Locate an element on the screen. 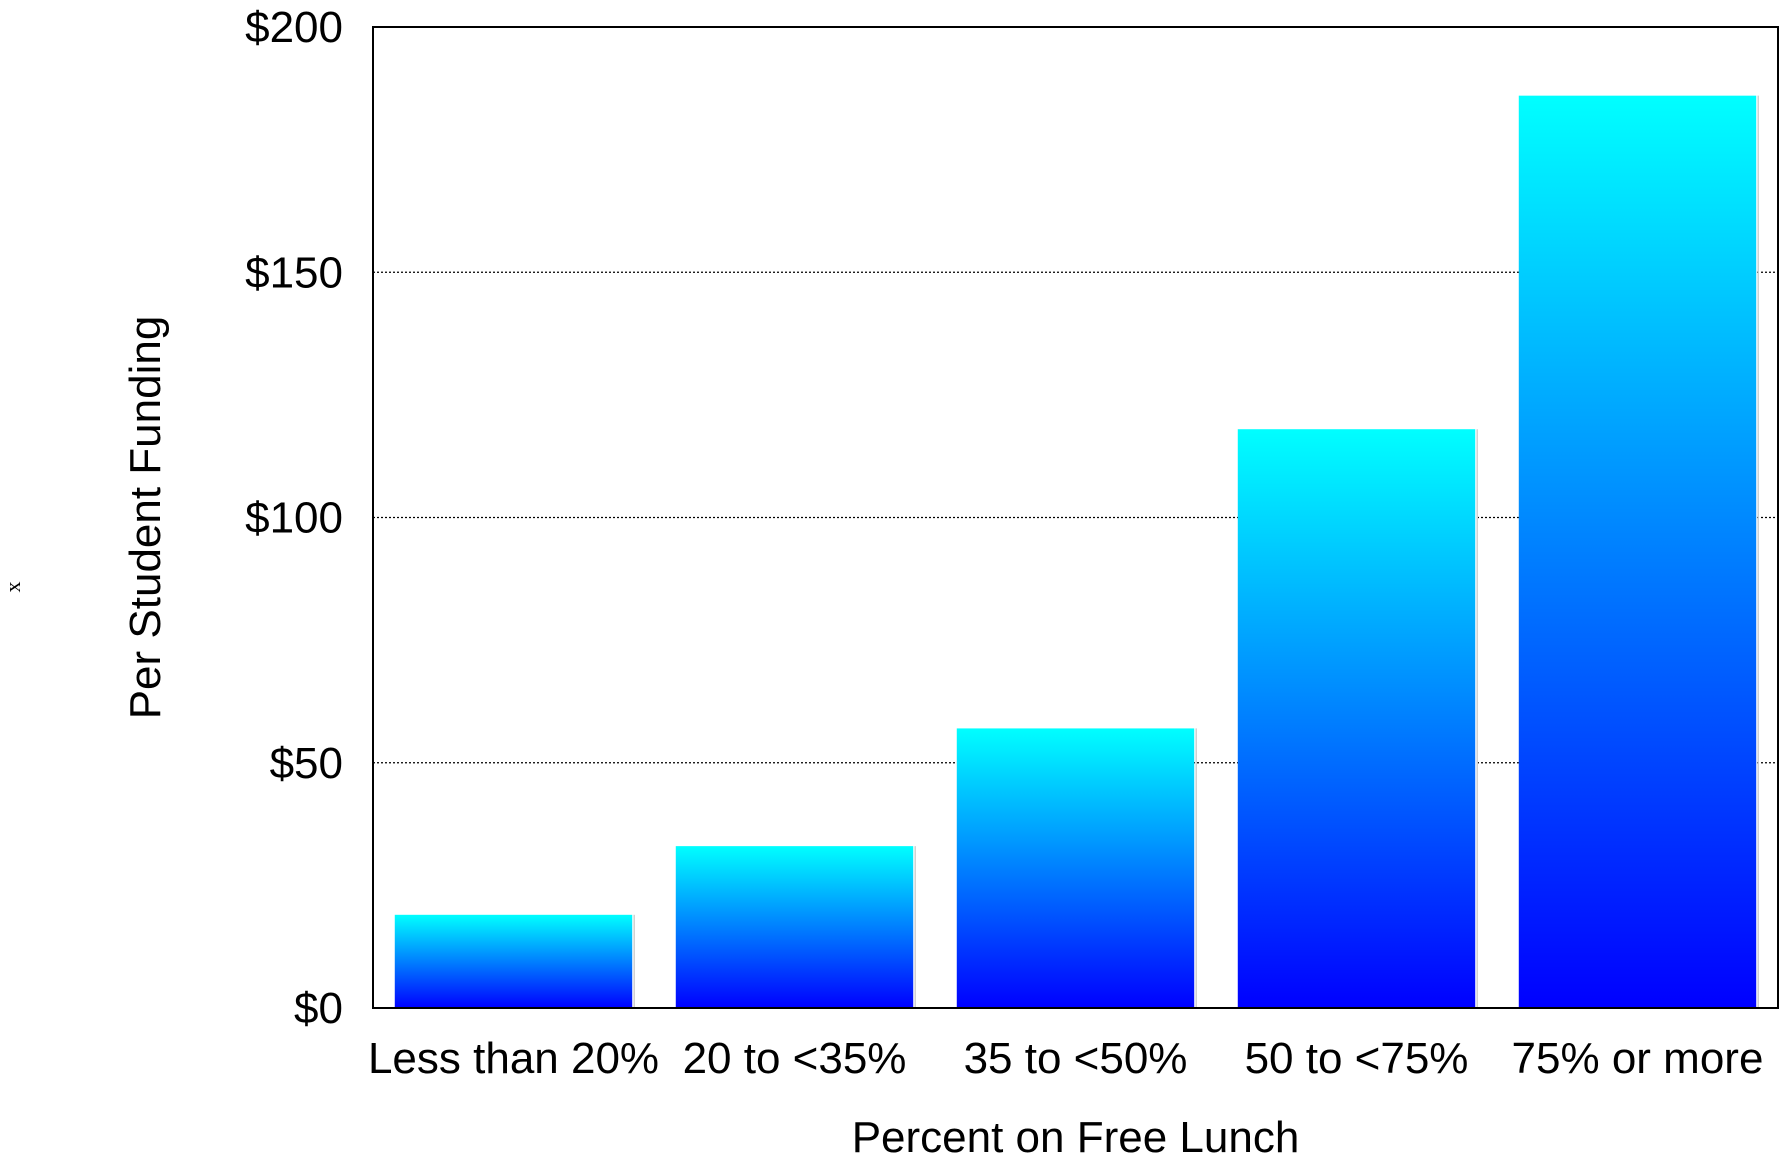 The width and height of the screenshot is (1782, 1155). y-tick-label: $150 is located at coordinates (294, 272).